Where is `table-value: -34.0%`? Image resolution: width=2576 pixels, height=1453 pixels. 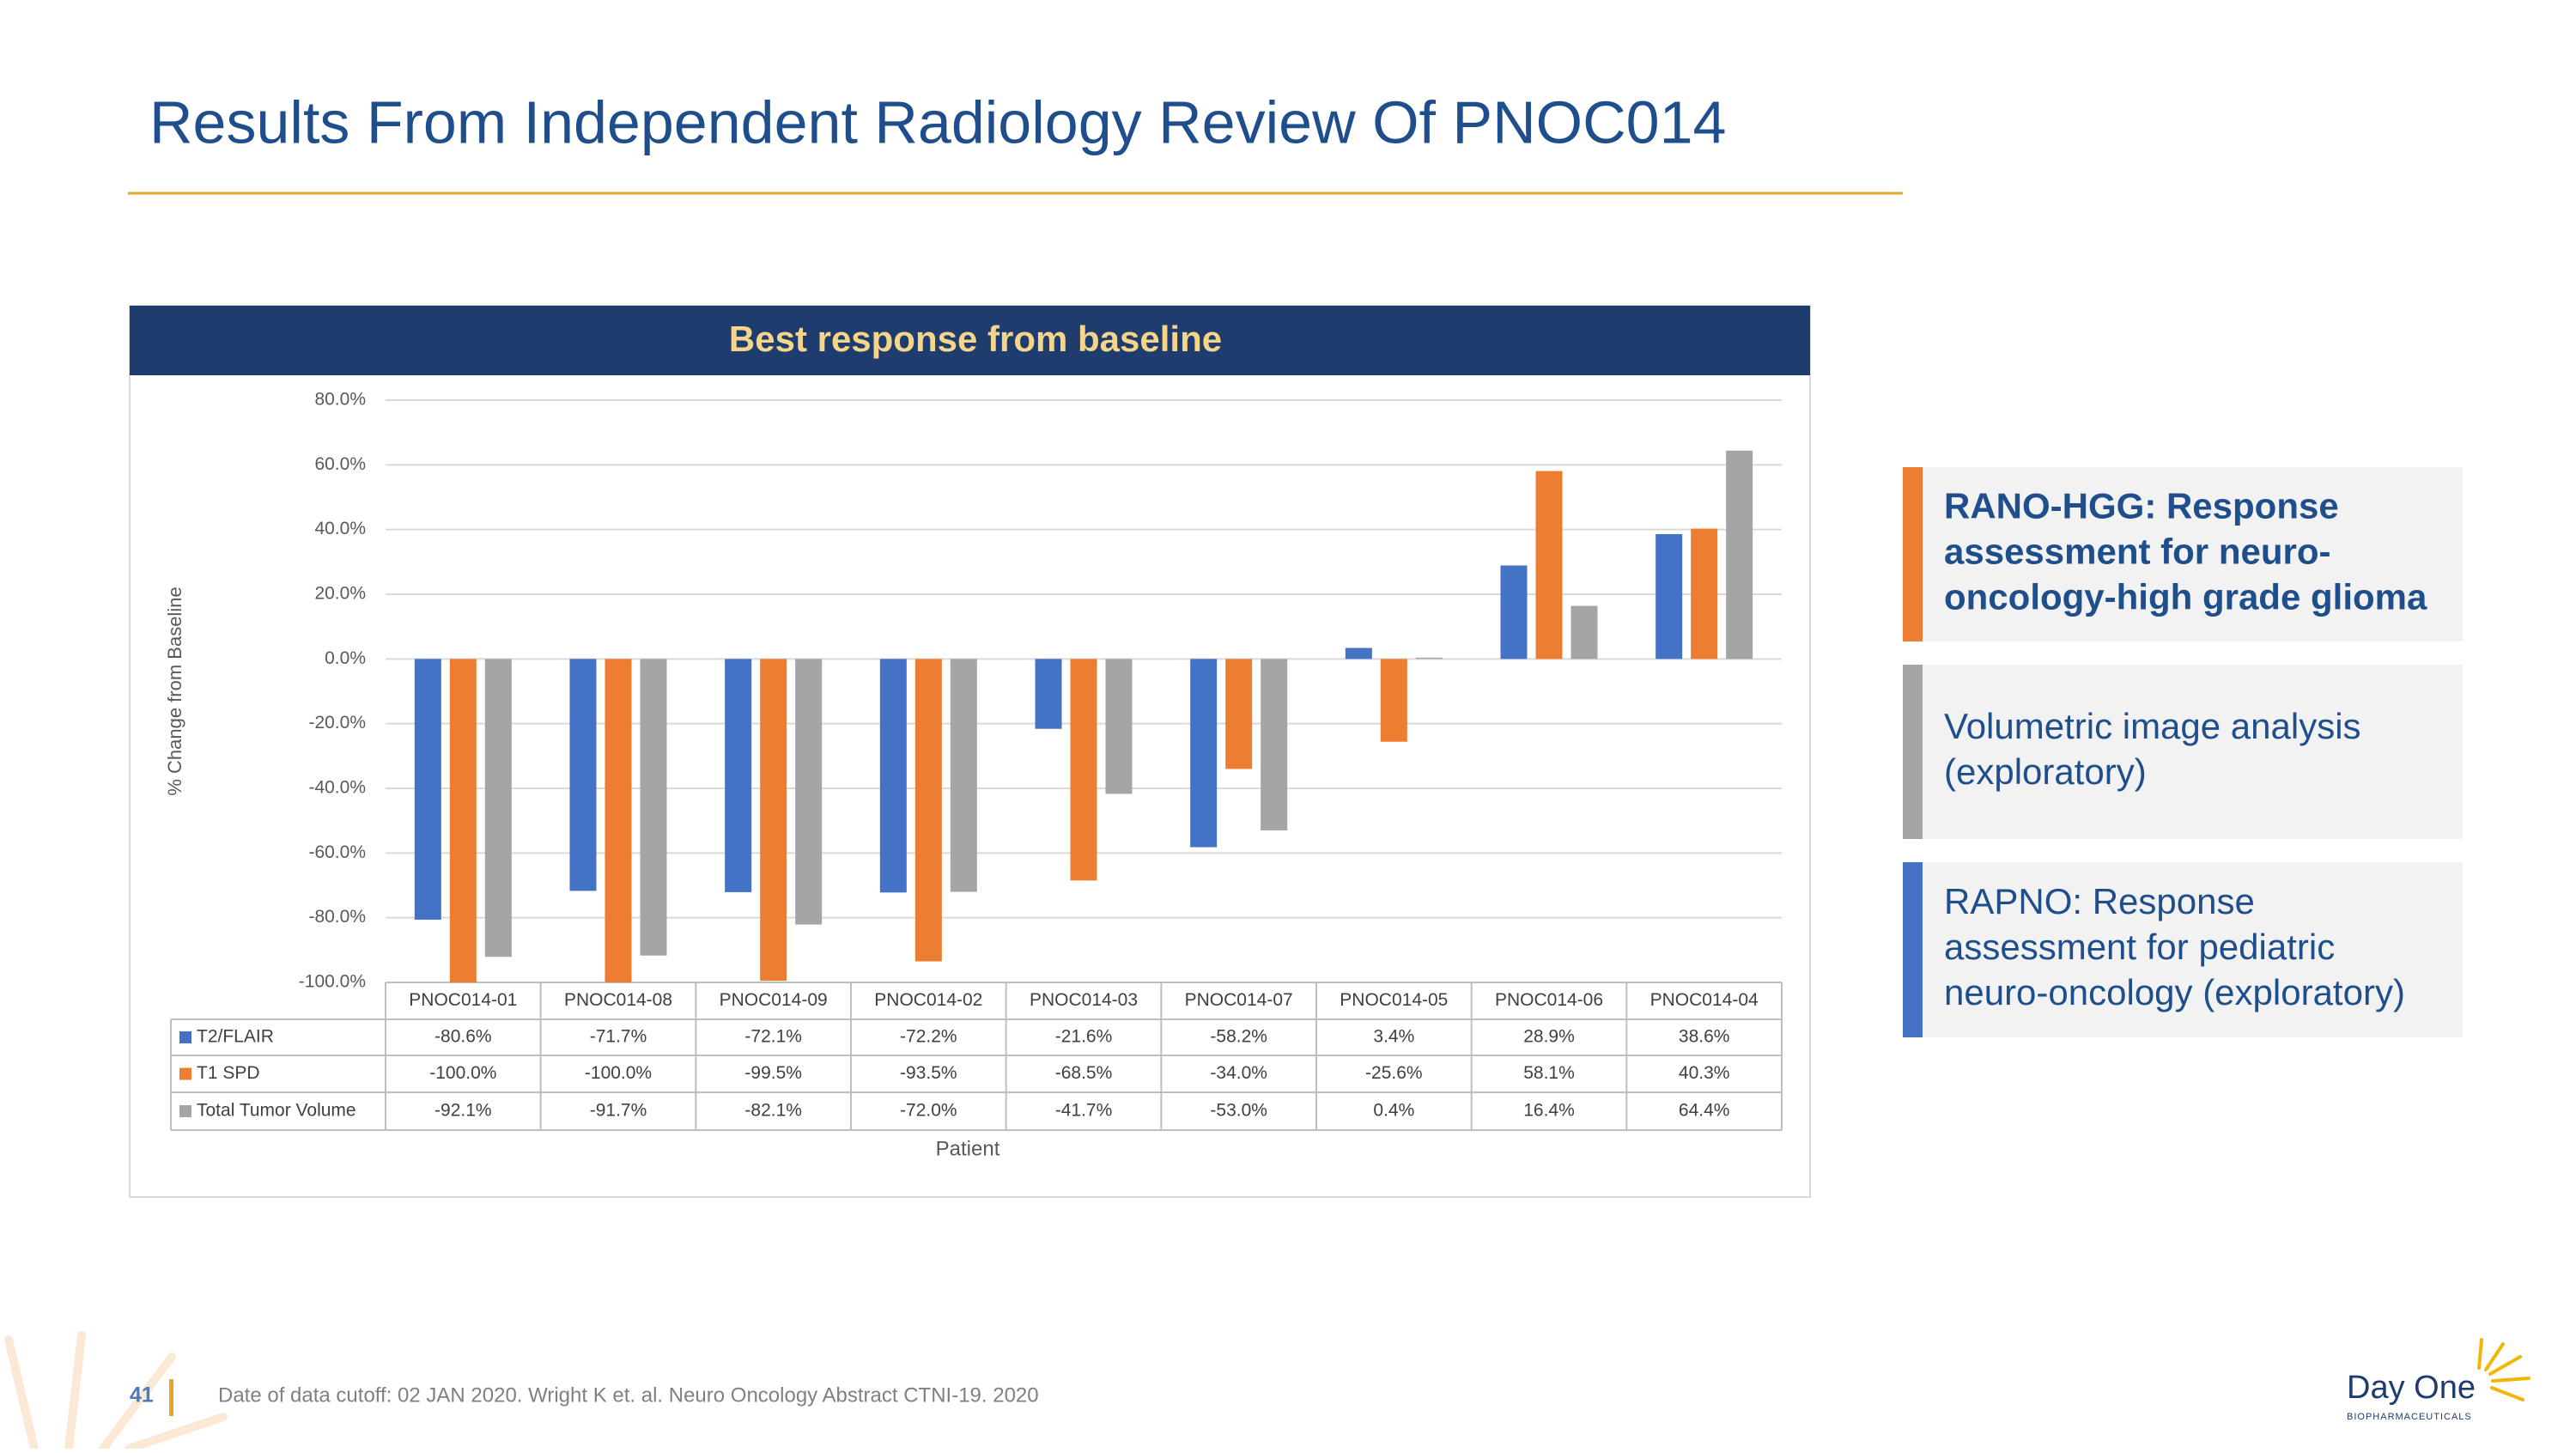 table-value: -34.0% is located at coordinates (1239, 1073).